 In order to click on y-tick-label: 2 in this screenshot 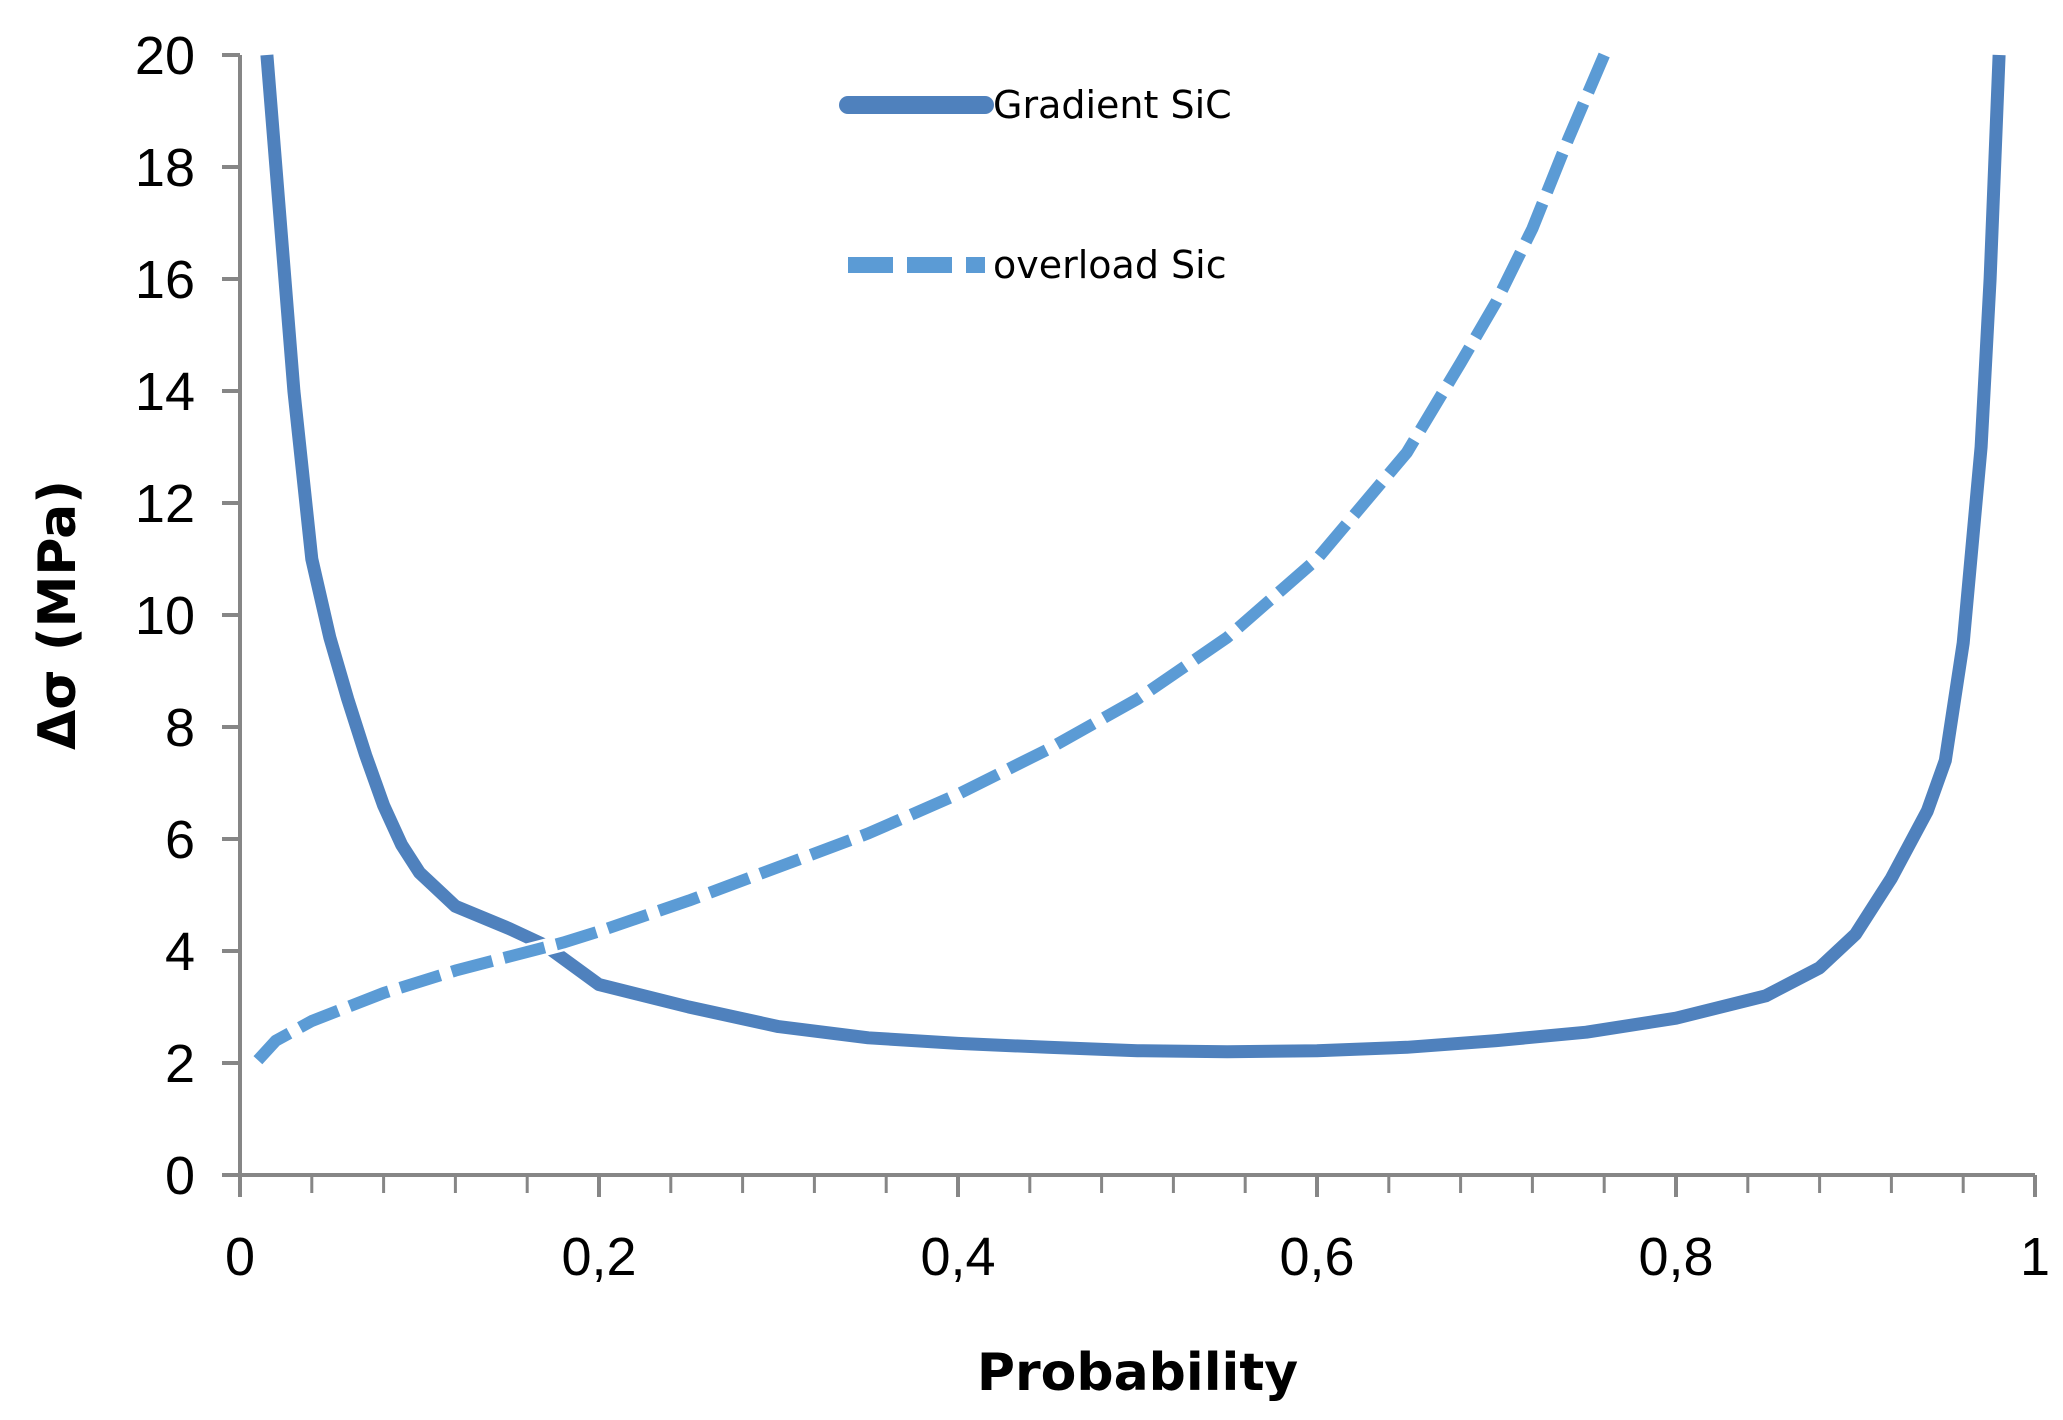, I will do `click(180, 1064)`.